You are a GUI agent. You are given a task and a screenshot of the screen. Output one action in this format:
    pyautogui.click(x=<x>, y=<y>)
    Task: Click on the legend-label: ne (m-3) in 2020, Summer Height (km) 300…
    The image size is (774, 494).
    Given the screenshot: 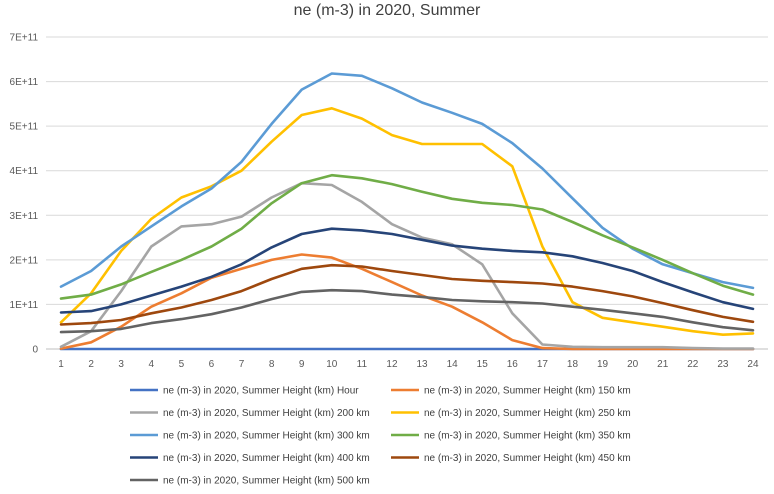 What is the action you would take?
    pyautogui.click(x=266, y=436)
    